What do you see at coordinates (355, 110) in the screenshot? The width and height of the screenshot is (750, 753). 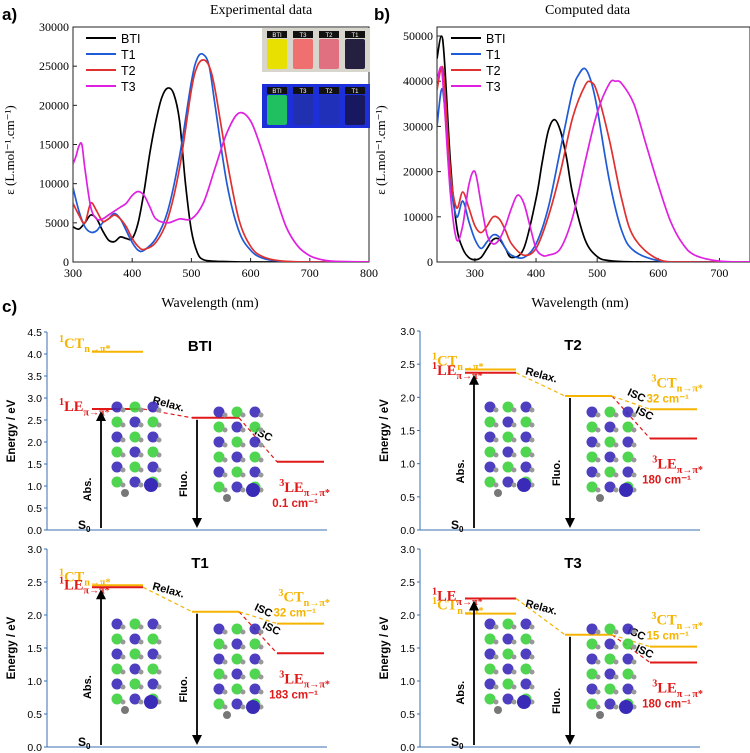 I see `vial-t1` at bounding box center [355, 110].